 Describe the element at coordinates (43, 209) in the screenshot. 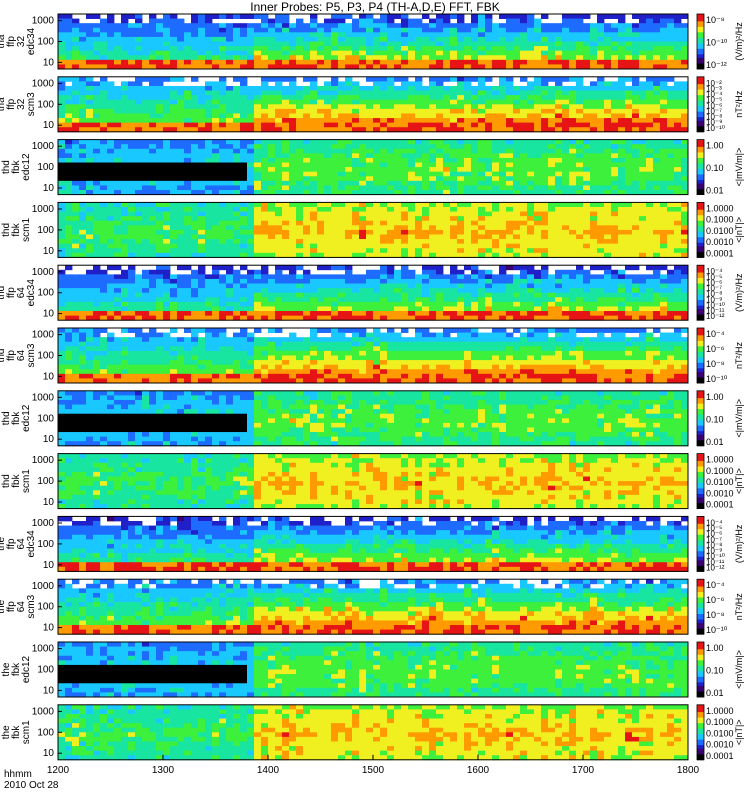

I see `y-tick-label: 1000` at that location.